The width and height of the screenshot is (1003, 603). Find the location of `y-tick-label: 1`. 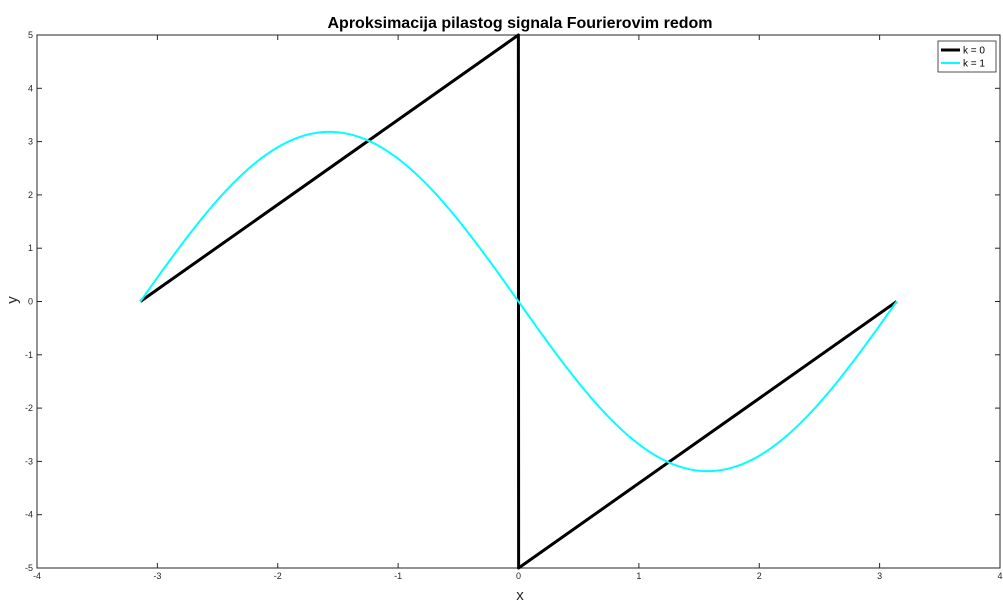

y-tick-label: 1 is located at coordinates (30, 248).